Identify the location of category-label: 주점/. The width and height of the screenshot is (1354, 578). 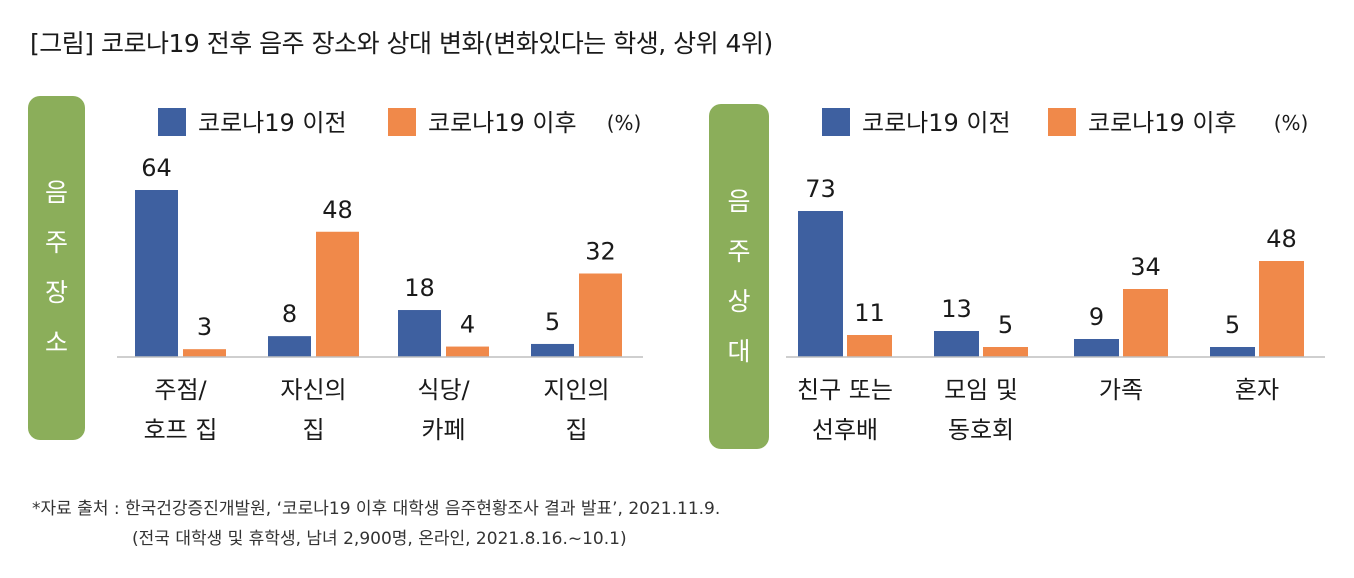
(180, 390).